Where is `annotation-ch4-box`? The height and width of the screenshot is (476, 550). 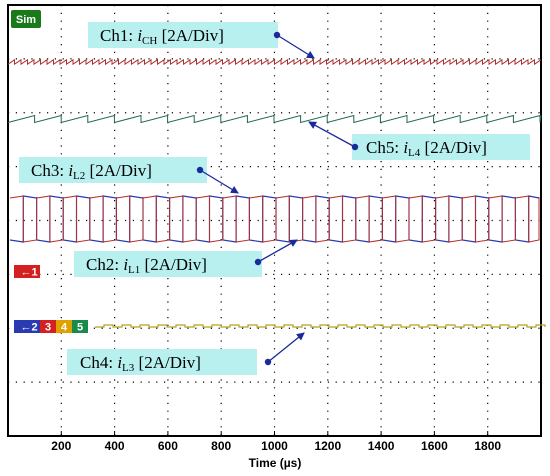 annotation-ch4-box is located at coordinates (162, 362).